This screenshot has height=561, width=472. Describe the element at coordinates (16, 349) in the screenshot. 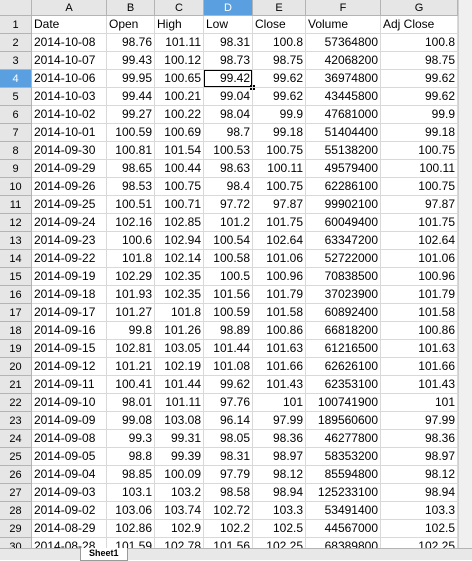

I see `row-header: 19` at that location.